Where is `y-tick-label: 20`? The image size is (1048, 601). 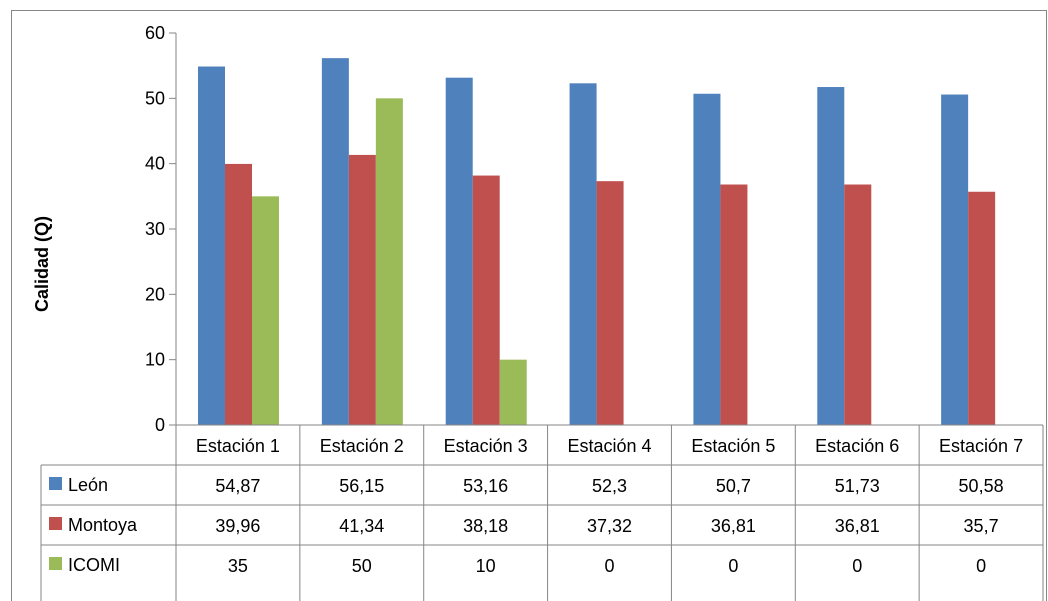
y-tick-label: 20 is located at coordinates (155, 294).